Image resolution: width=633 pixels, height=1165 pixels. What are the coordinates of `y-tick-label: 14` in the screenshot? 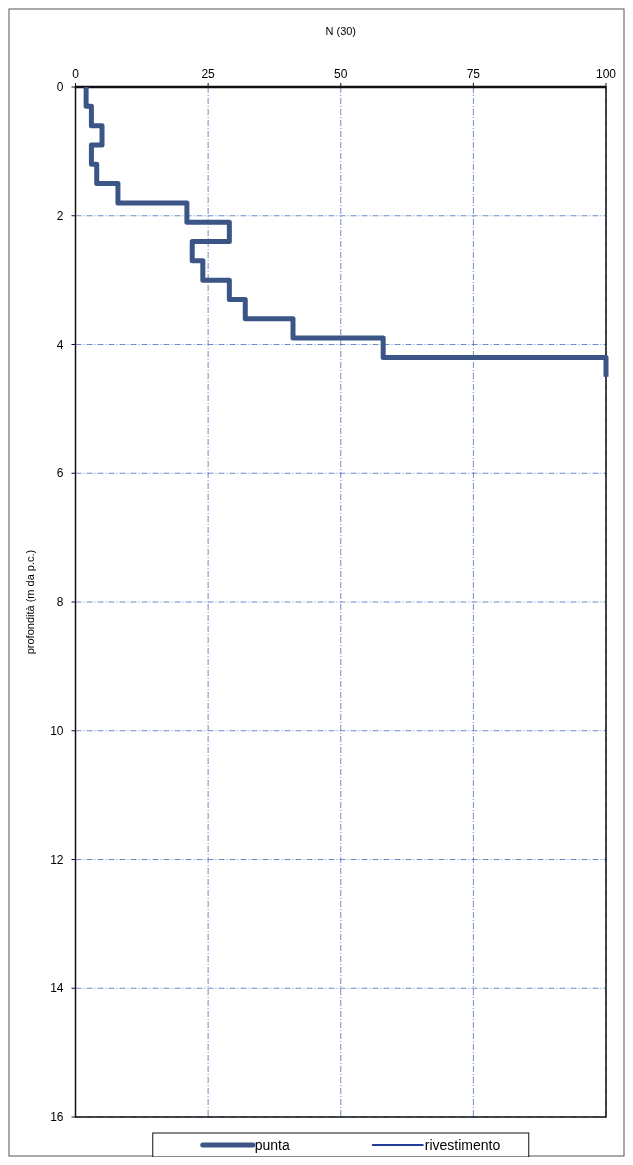 It's located at (57, 988).